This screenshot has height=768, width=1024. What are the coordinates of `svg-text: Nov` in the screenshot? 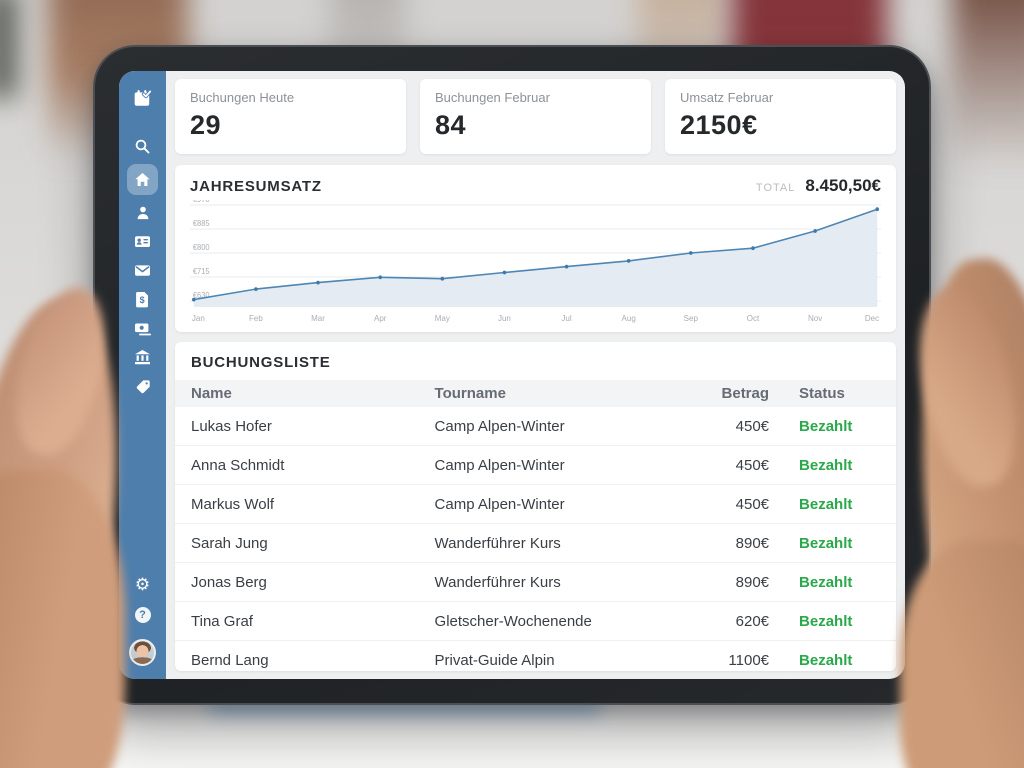 It's located at (815, 318).